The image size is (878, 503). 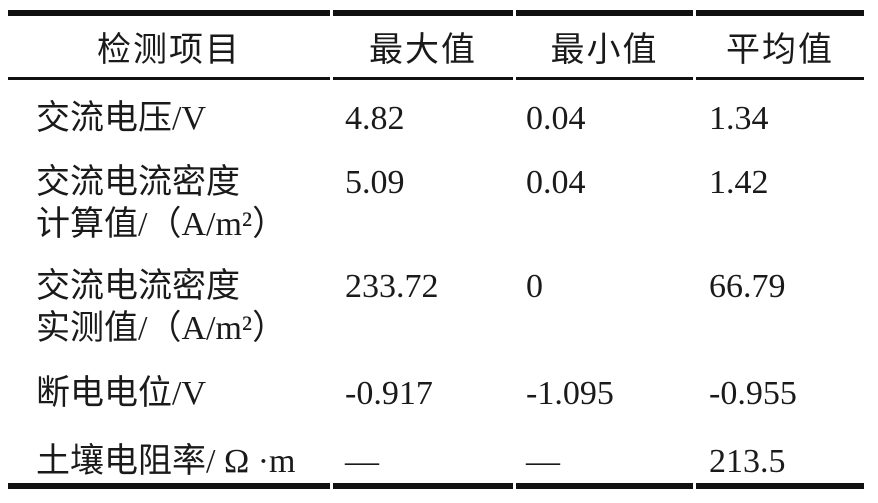 I want to click on table-row-off-potential: 断电电位/V -0.917 -1.095 -0.955, so click(x=436, y=391).